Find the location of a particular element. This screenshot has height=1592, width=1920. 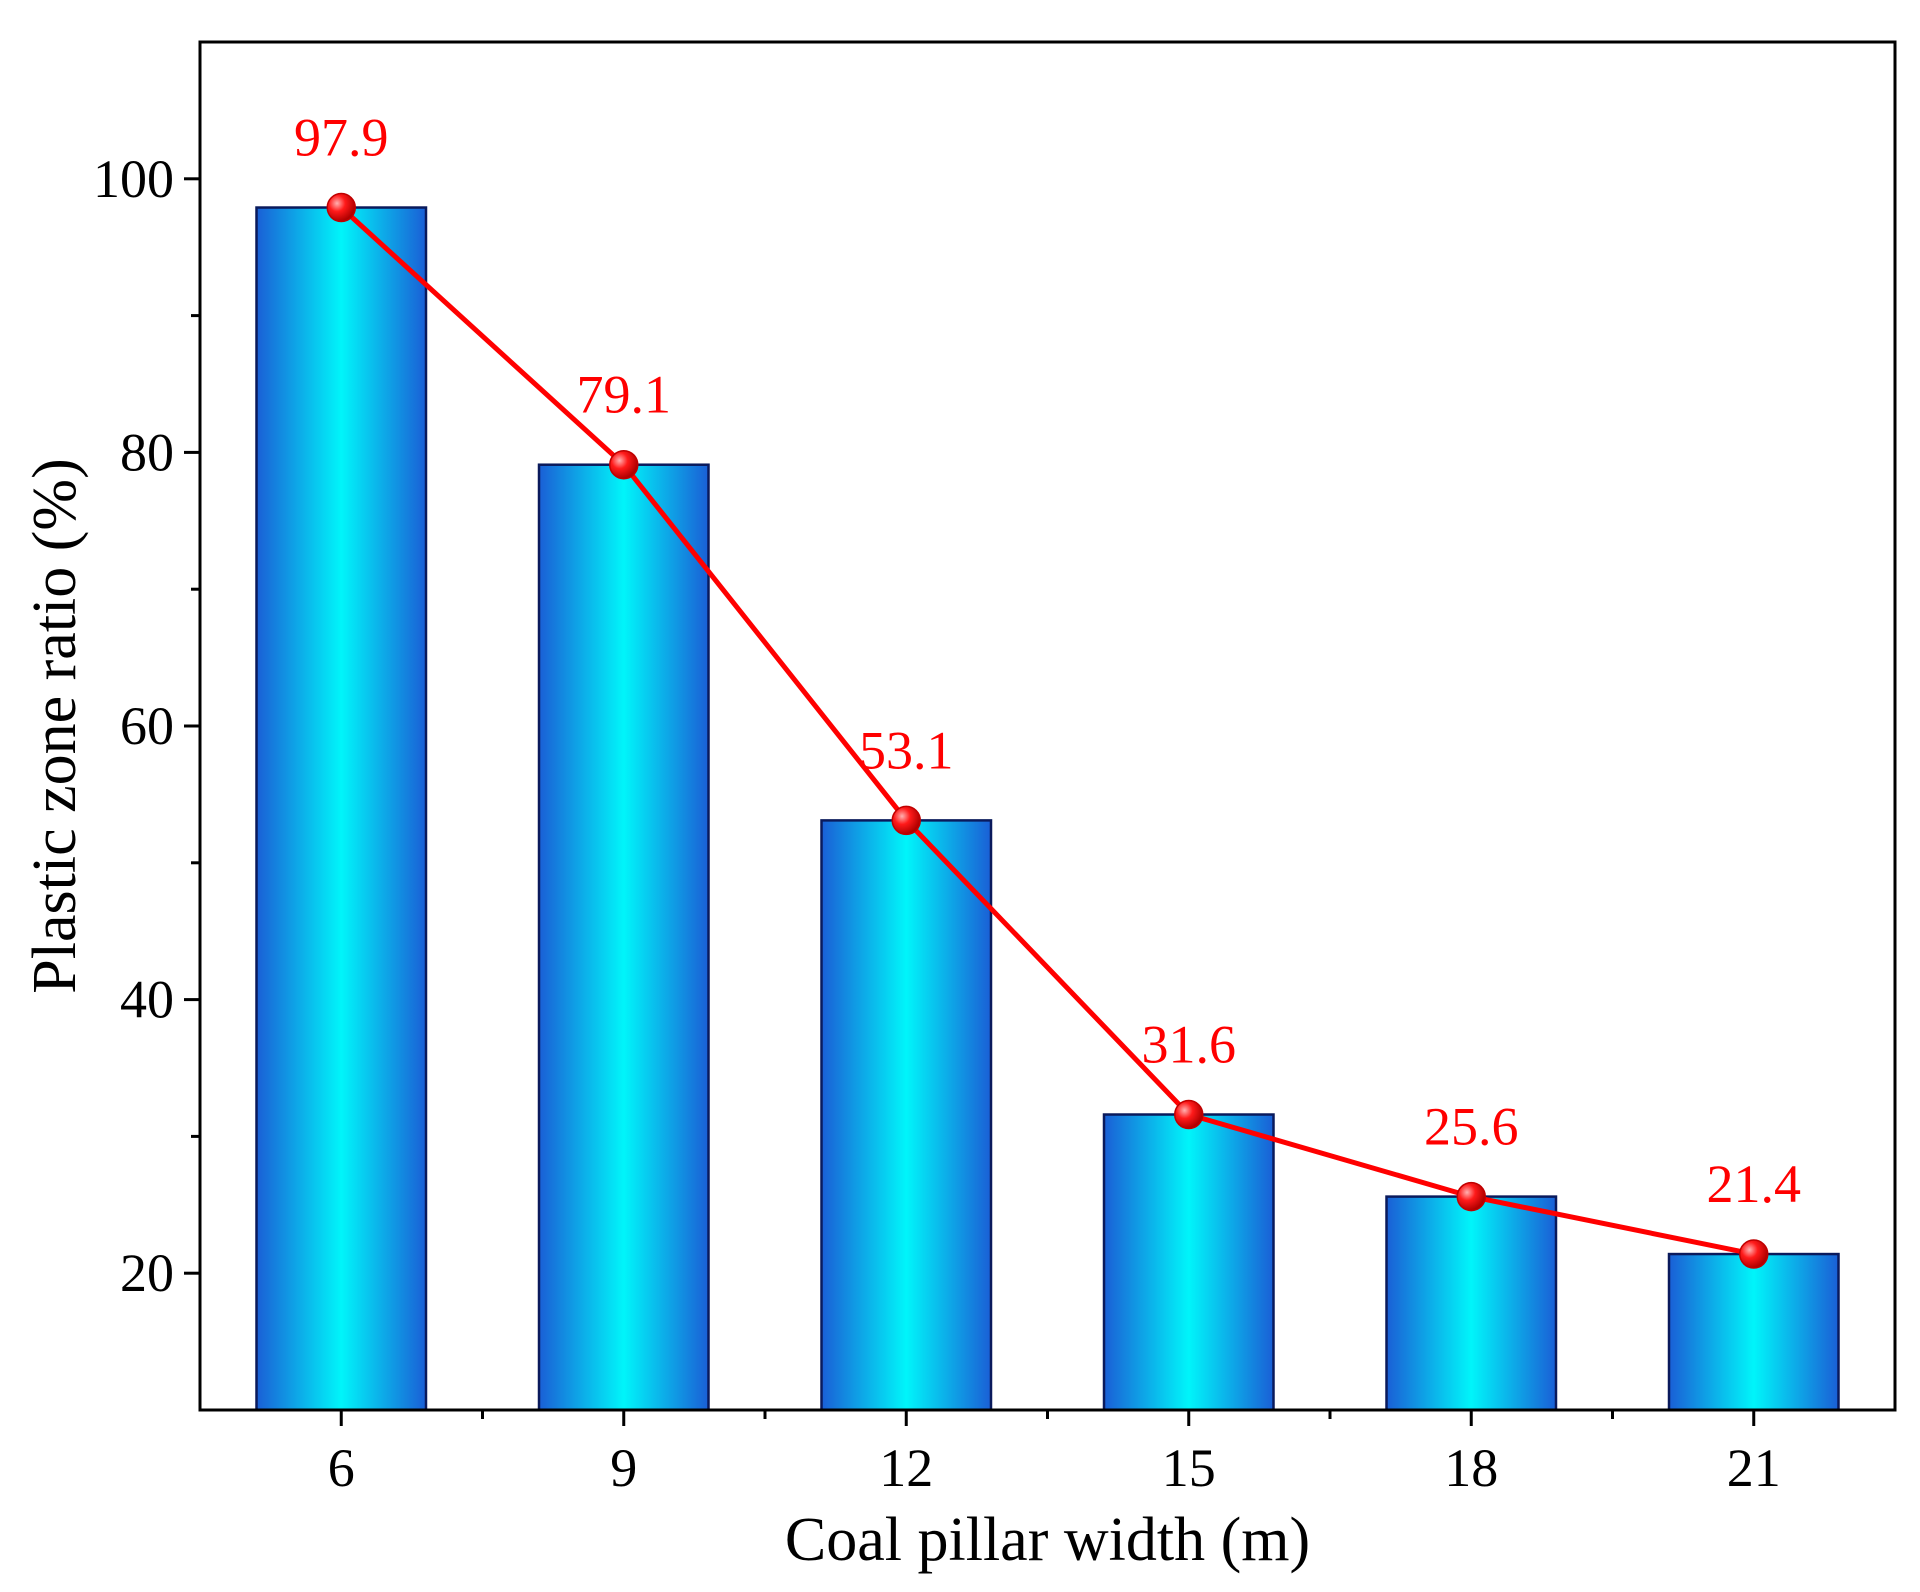

y-axis-title: Plastic zone ratio (%) is located at coordinates (55, 725).